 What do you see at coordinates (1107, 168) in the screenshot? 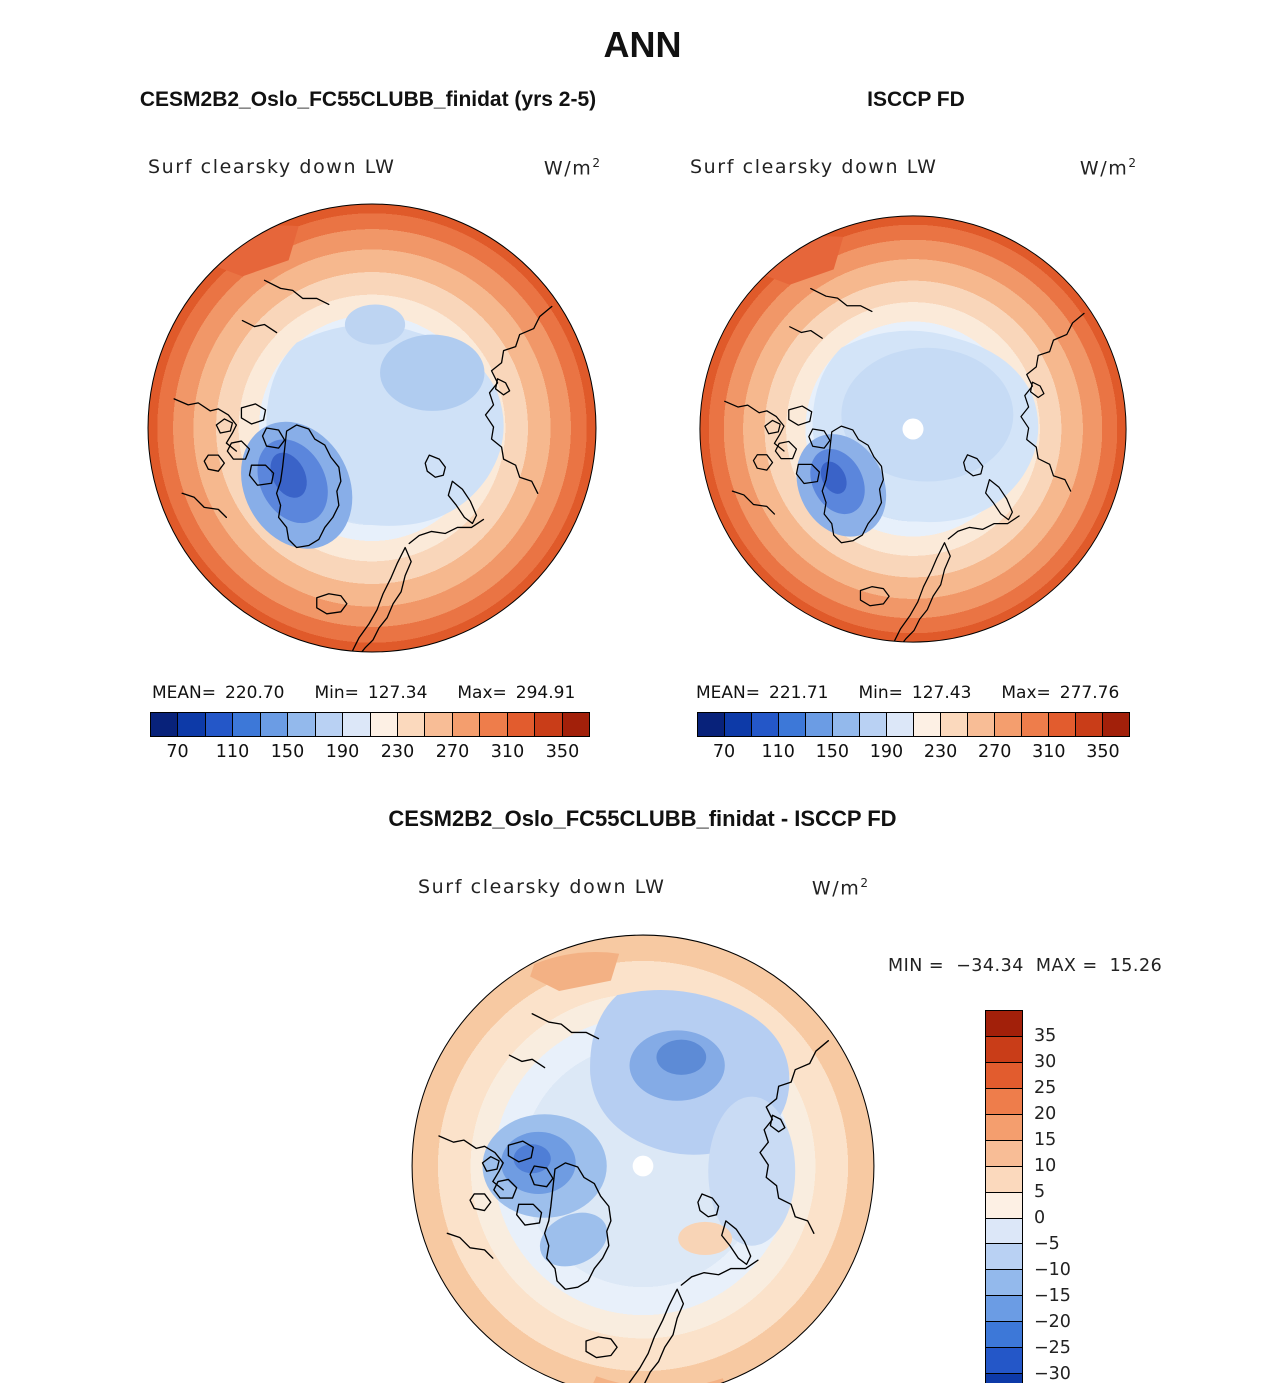
I see `obs-units-label: W/m2` at bounding box center [1107, 168].